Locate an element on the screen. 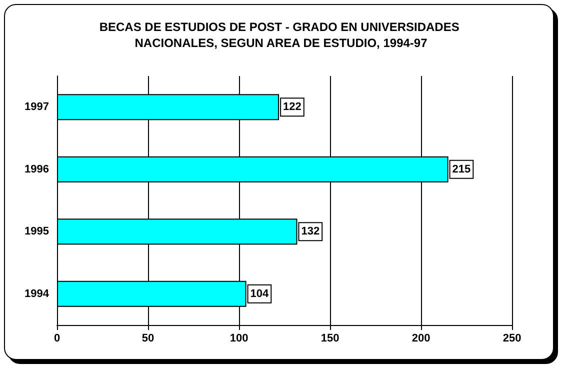 Image resolution: width=562 pixels, height=369 pixels. data-label: 132 is located at coordinates (310, 232).